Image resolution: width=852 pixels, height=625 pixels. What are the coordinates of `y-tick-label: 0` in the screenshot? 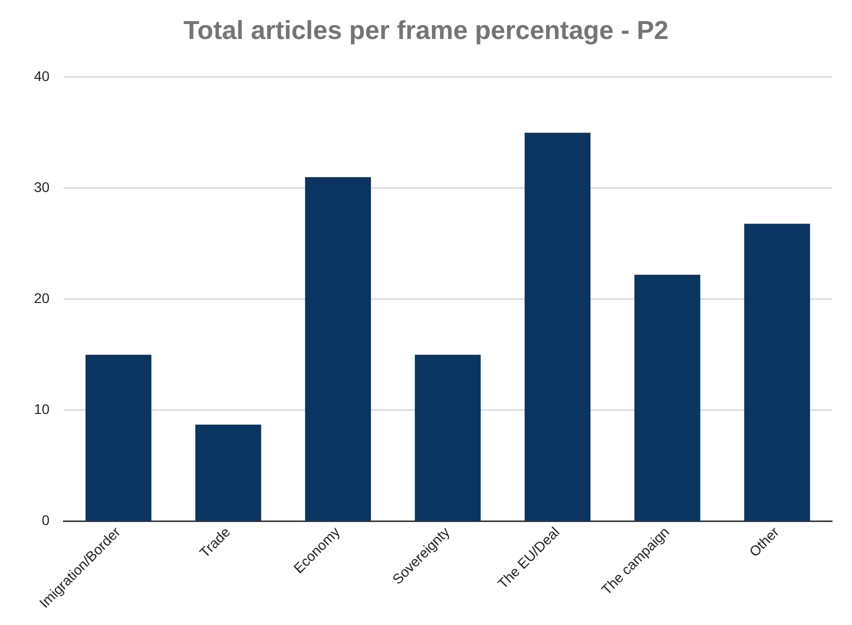 It's located at (46, 520).